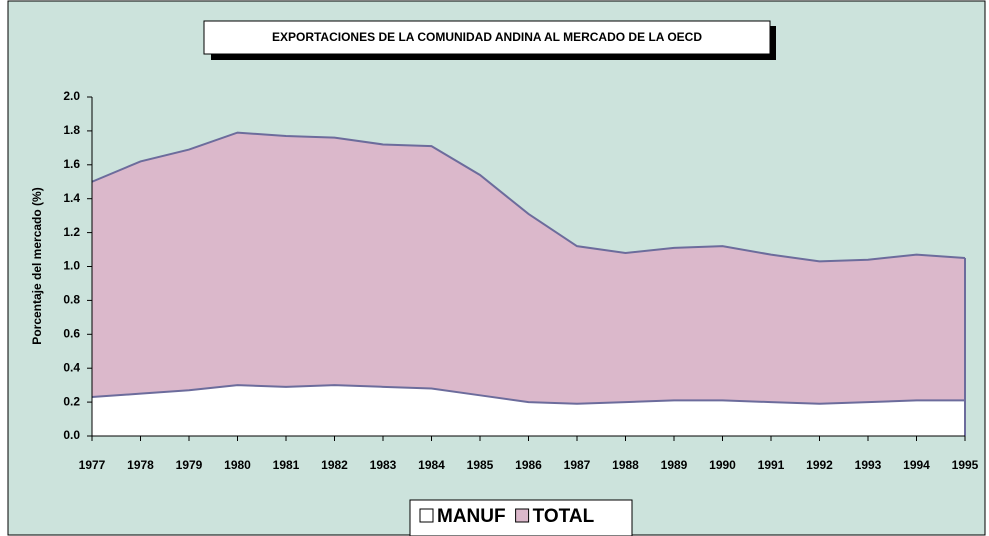  What do you see at coordinates (528, 410) in the screenshot?
I see `area` at bounding box center [528, 410].